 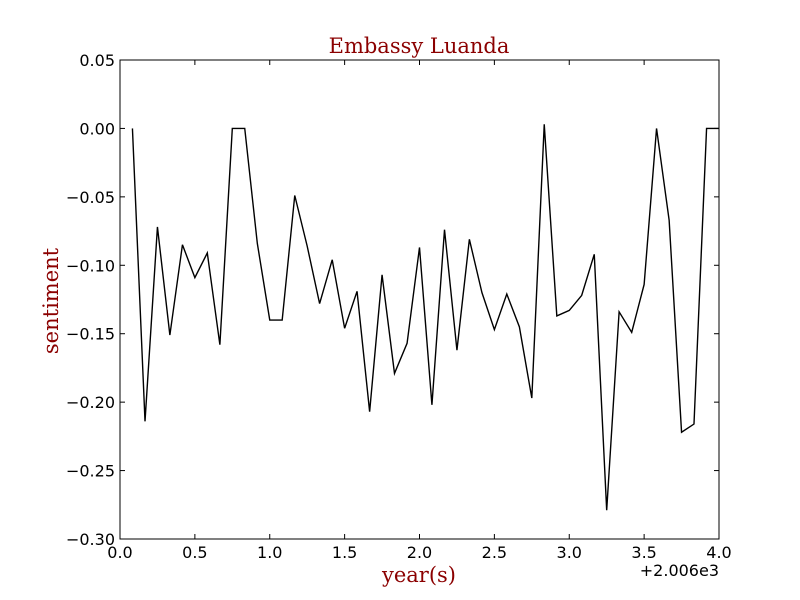 What do you see at coordinates (97, 128) in the screenshot?
I see `y-tick-label: 0.00` at bounding box center [97, 128].